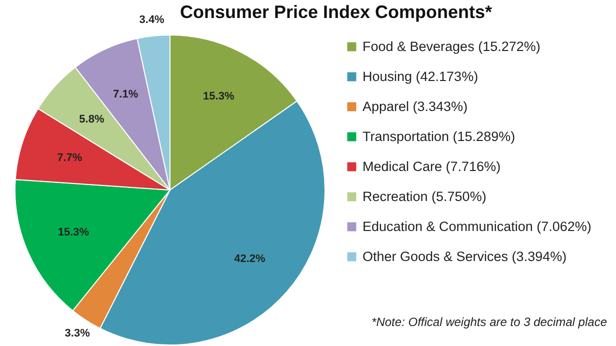 Image resolution: width=616 pixels, height=346 pixels. What do you see at coordinates (69, 158) in the screenshot?
I see `data-label: 7.7%` at bounding box center [69, 158].